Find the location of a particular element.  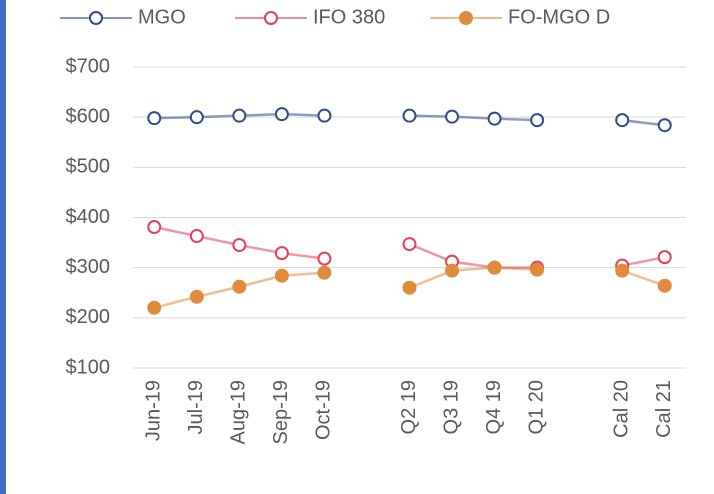

x-tick-label: Aug-19 is located at coordinates (239, 412).